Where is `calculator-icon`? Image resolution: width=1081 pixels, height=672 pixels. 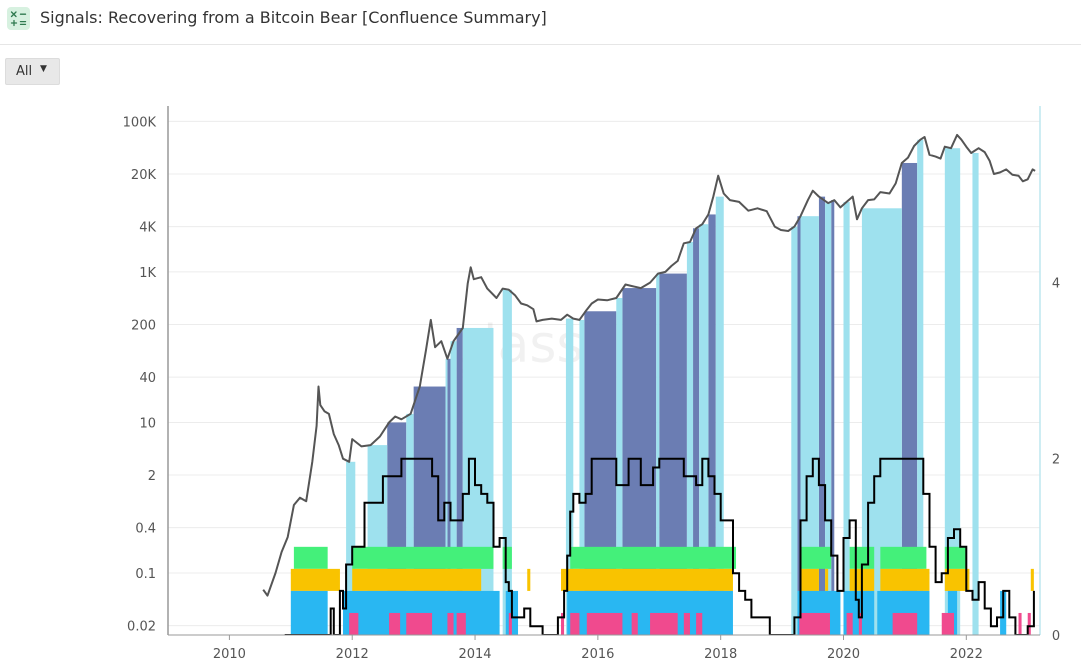
calculator-icon is located at coordinates (18, 18).